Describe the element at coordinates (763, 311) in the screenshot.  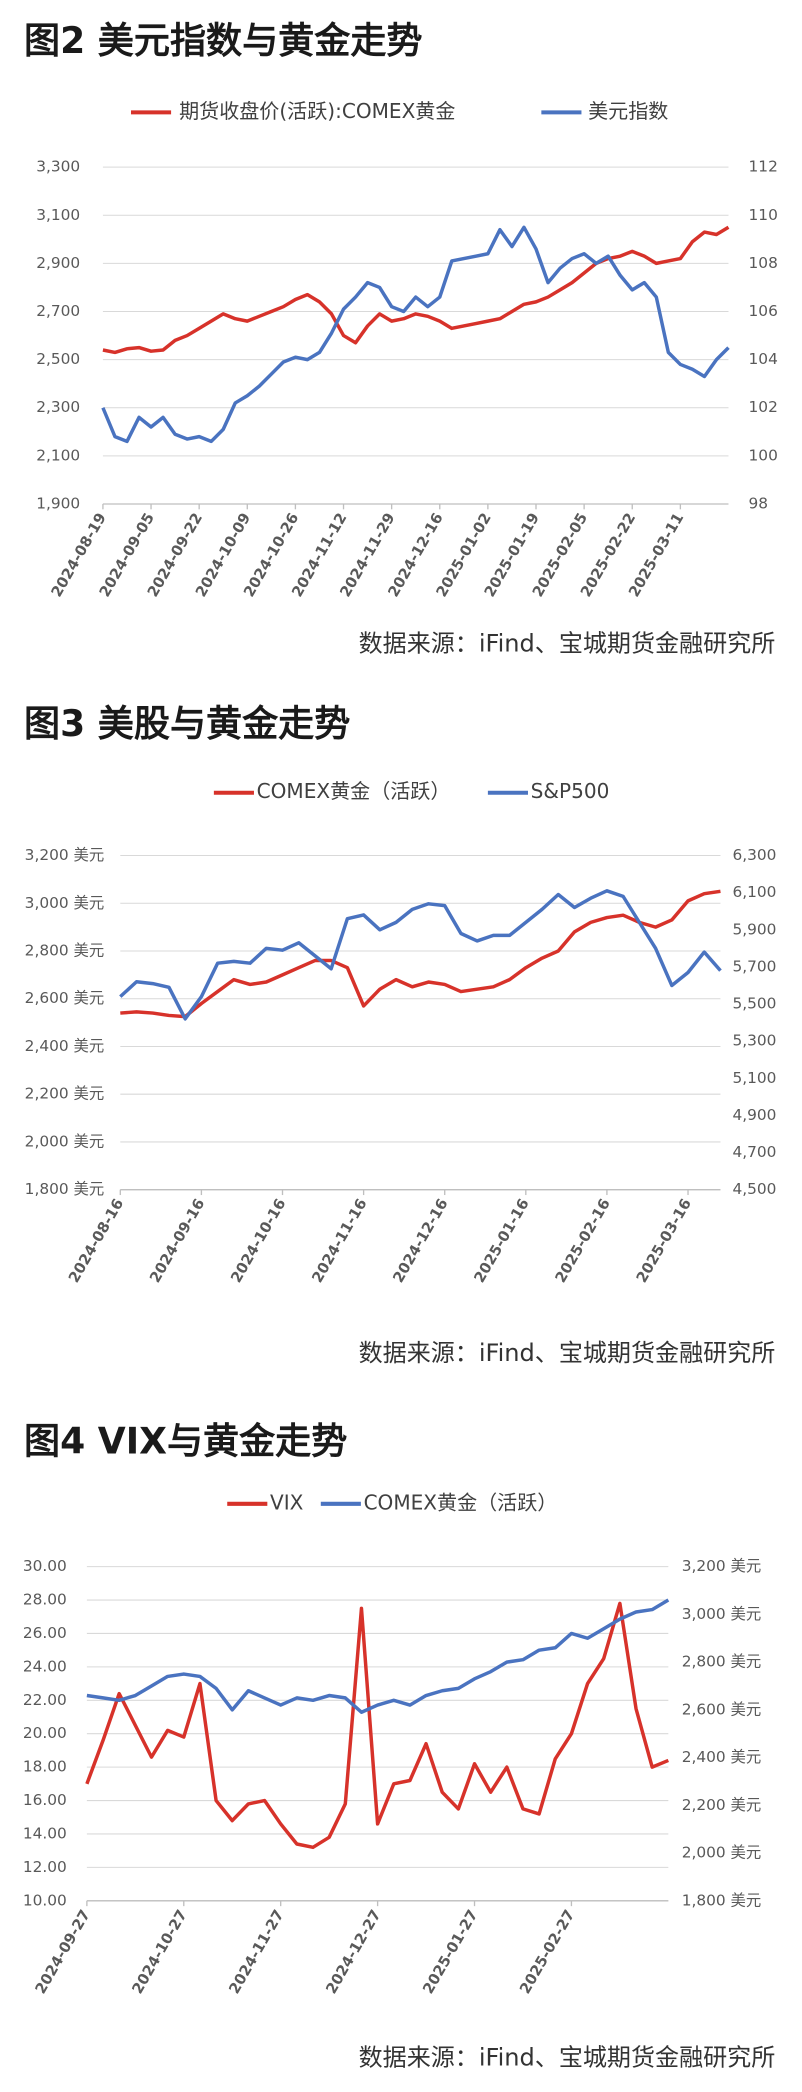
I see `y-tick-label: 106` at that location.